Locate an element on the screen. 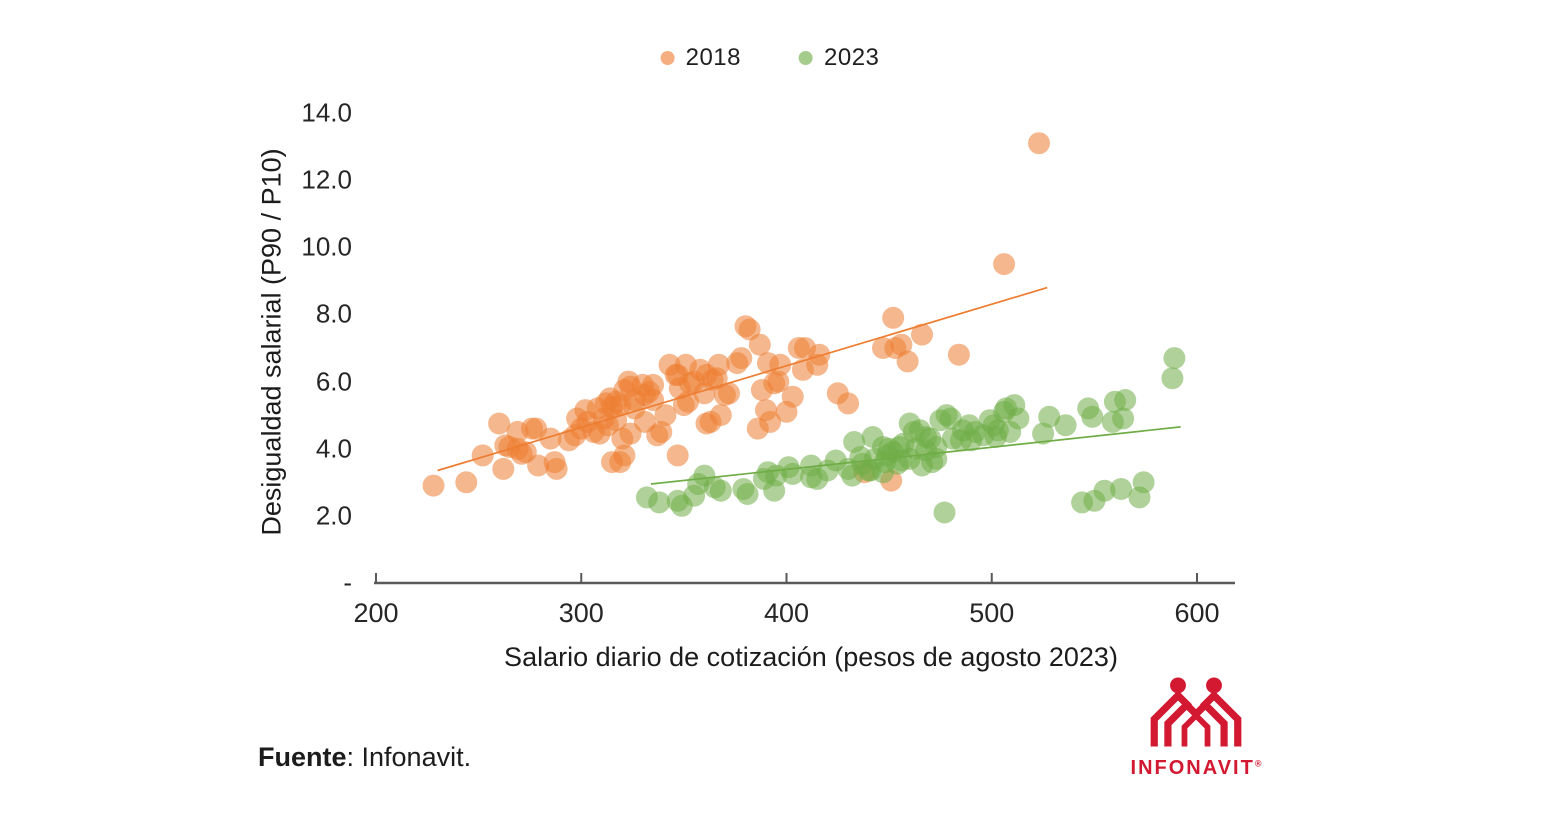 This screenshot has height=814, width=1552. x-tick-label: 500 is located at coordinates (992, 613).